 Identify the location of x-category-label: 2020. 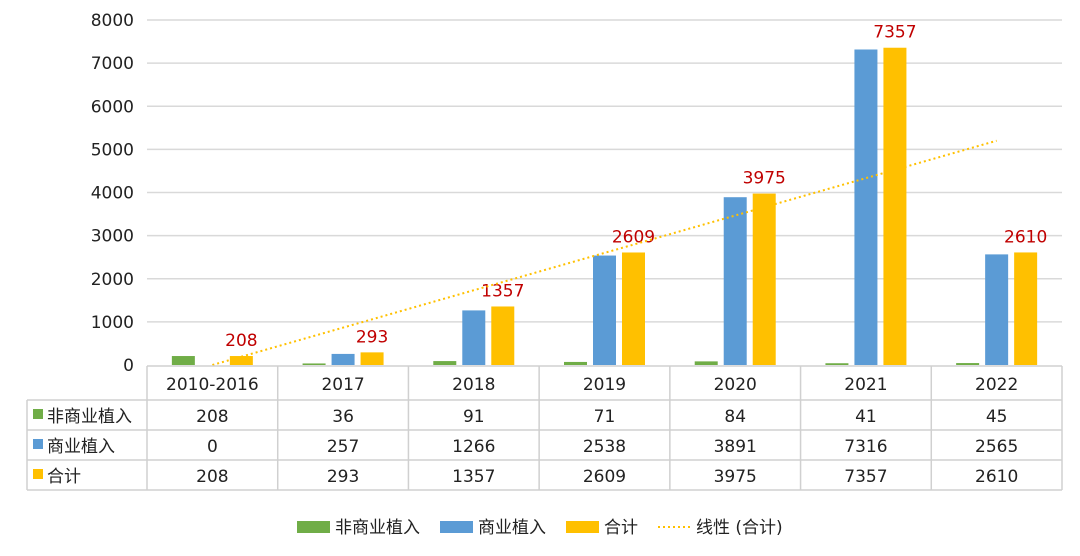
(735, 385).